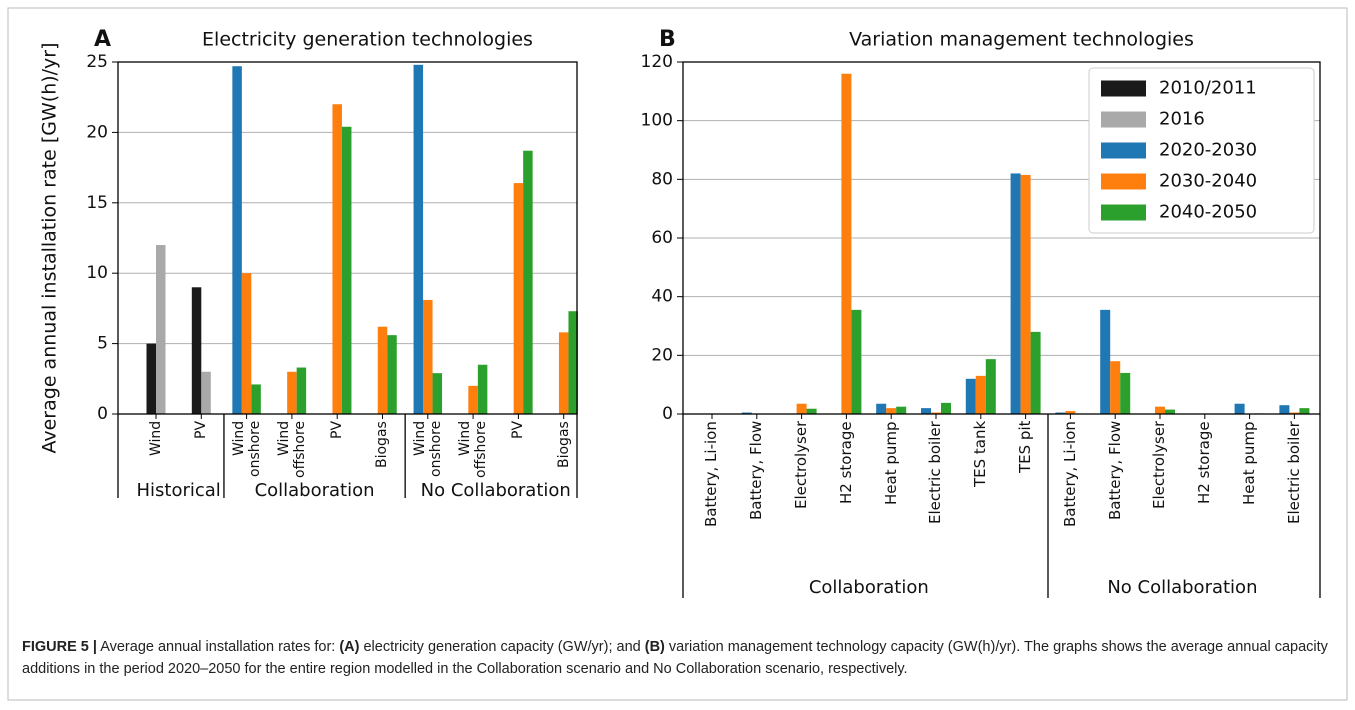  I want to click on legend-label: 2010/2011, so click(1208, 88).